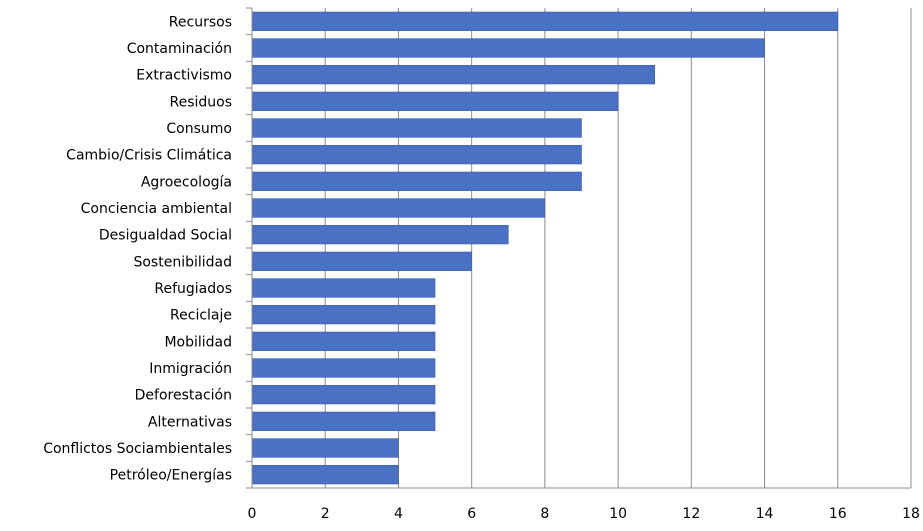 This screenshot has height=531, width=923. Describe the element at coordinates (137, 449) in the screenshot. I see `category-label: Conflictos Sociambientales` at that location.